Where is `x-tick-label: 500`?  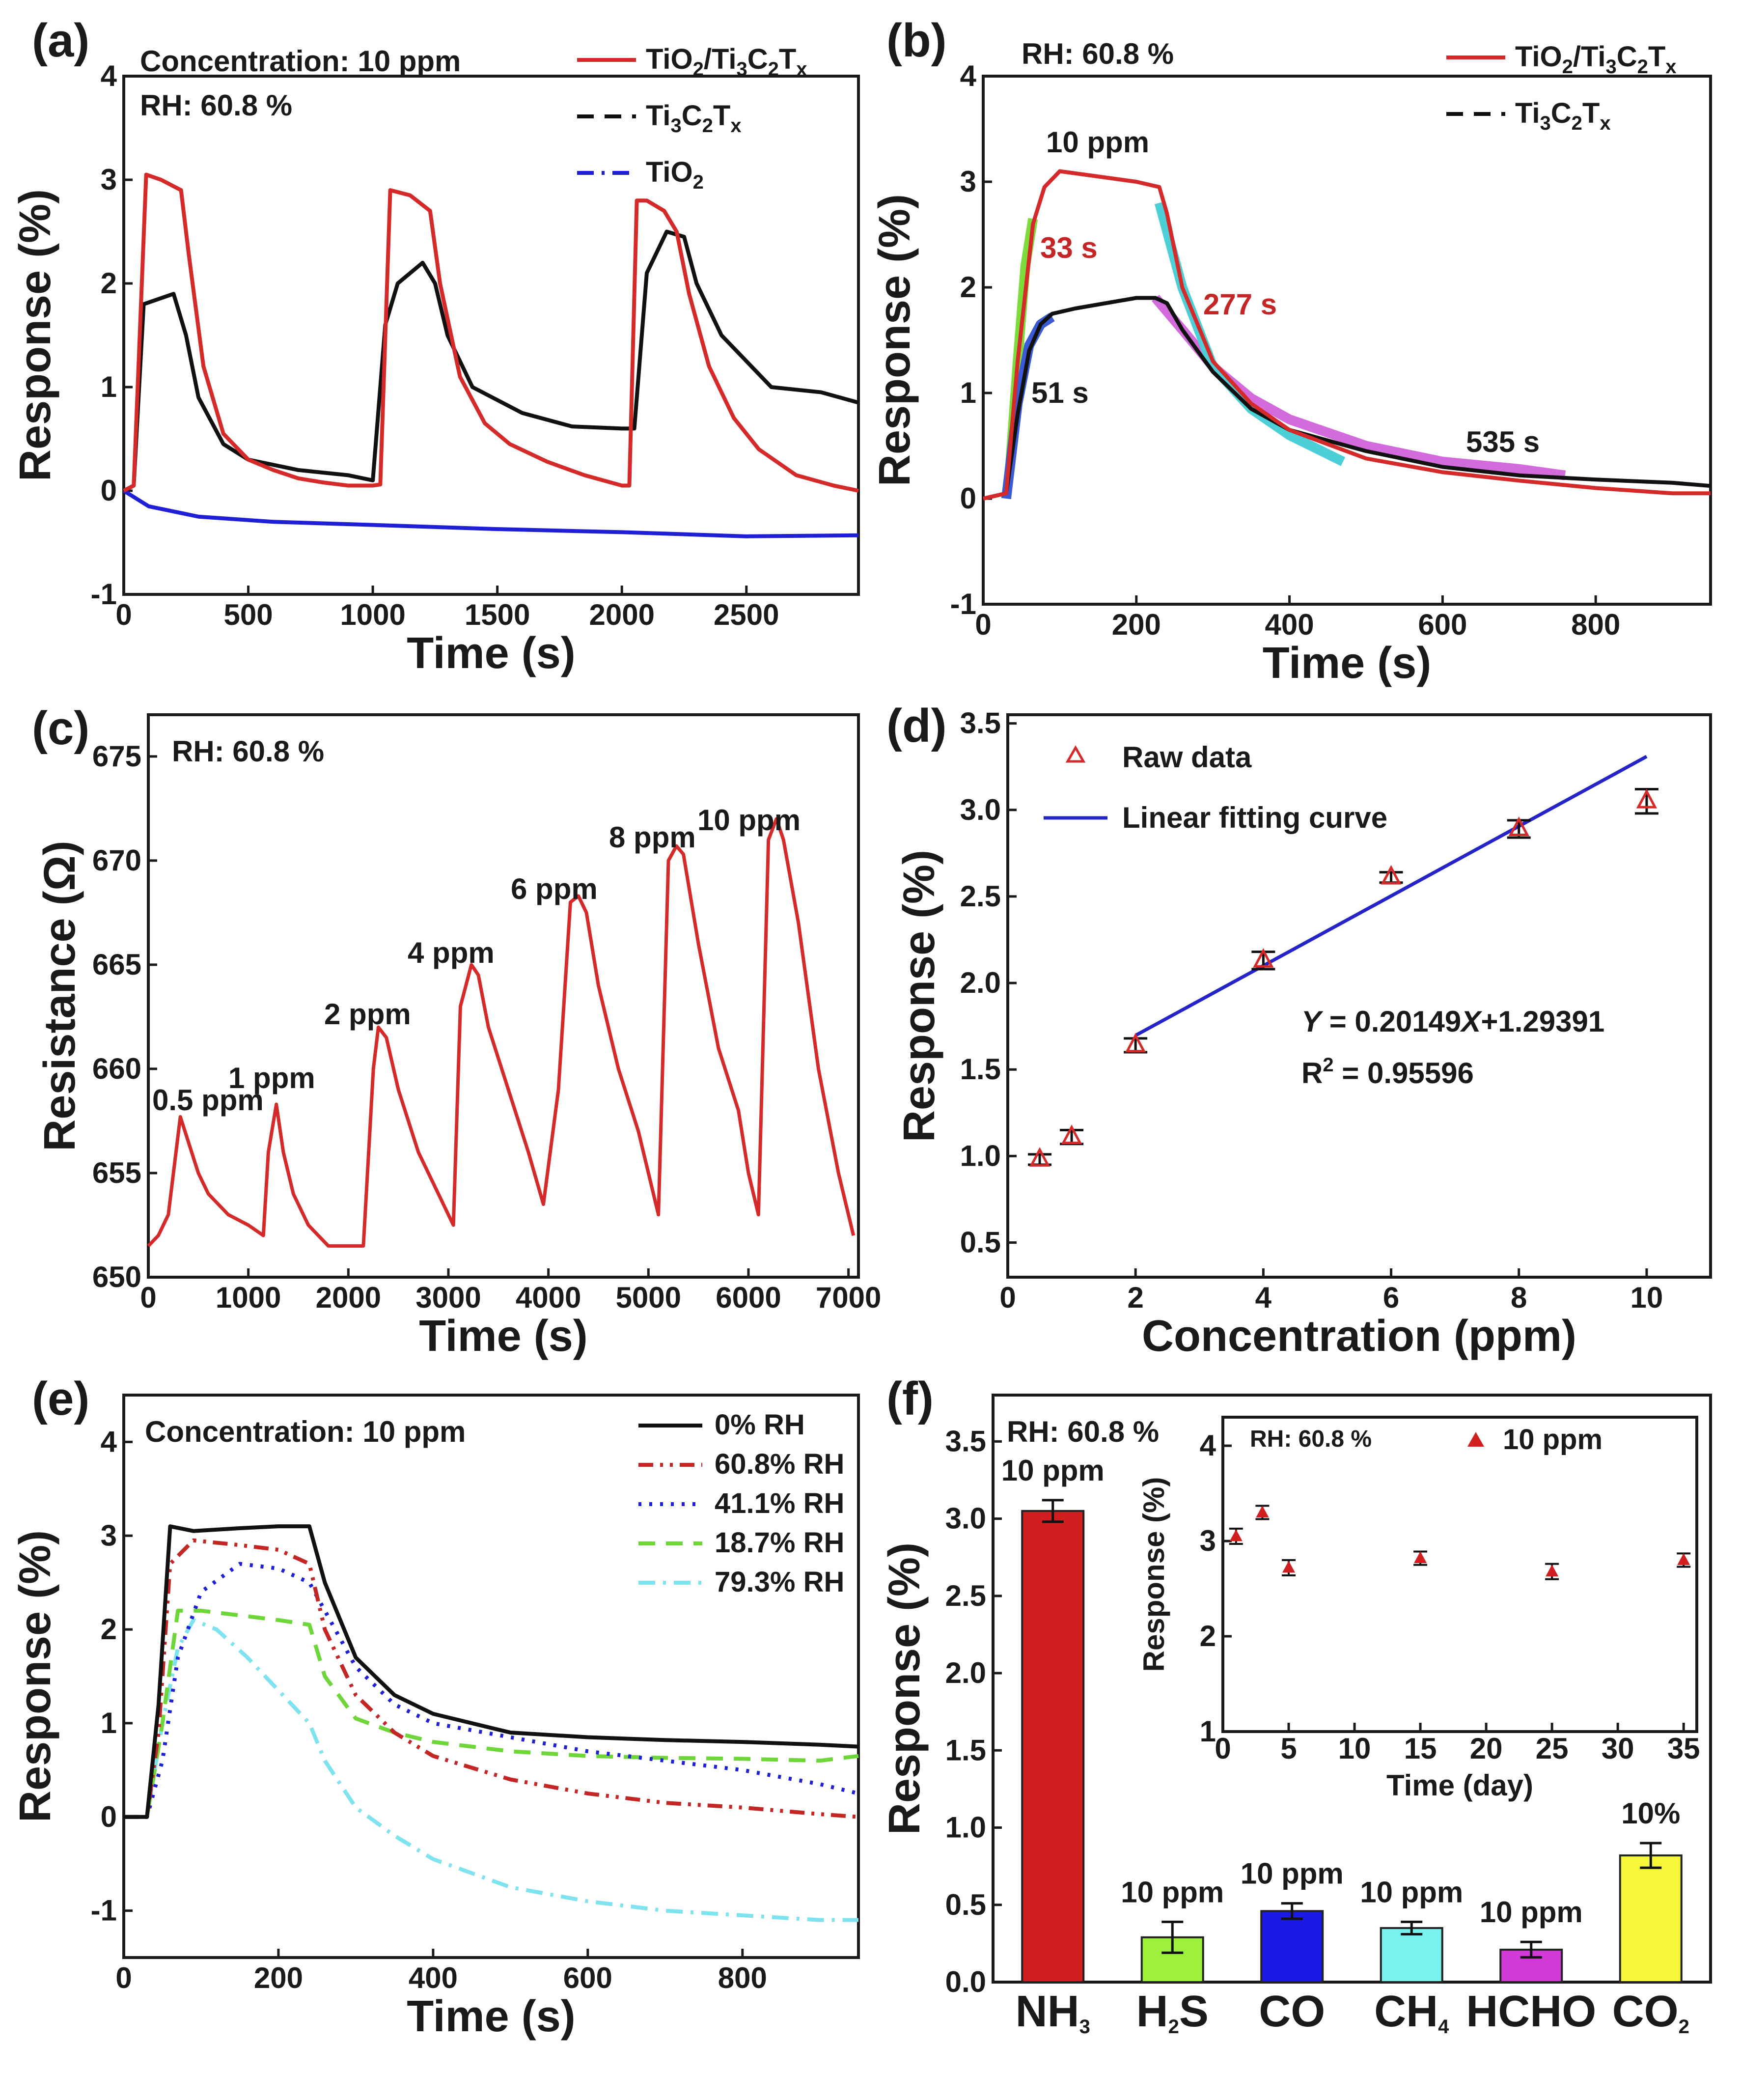 x-tick-label: 500 is located at coordinates (248, 614).